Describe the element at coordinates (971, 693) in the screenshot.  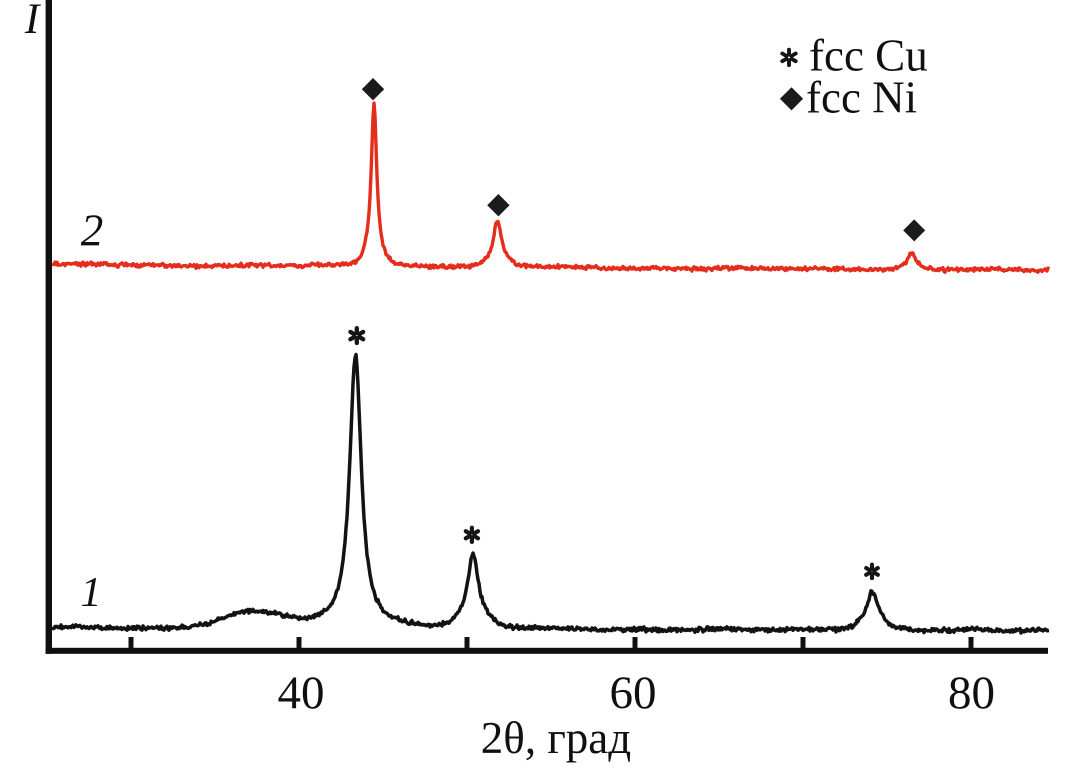
I see `svg-text: 80` at that location.